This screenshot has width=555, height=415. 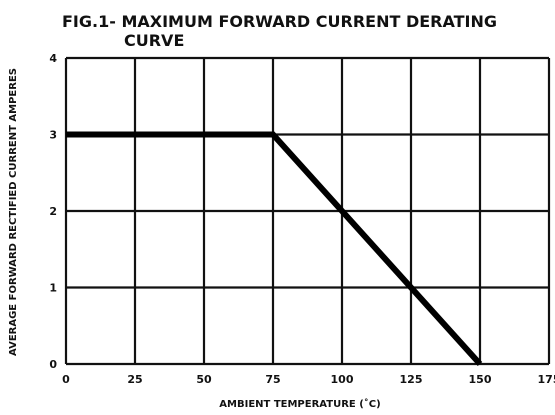 I want to click on chart-title-line2: CURVE, so click(x=154, y=40).